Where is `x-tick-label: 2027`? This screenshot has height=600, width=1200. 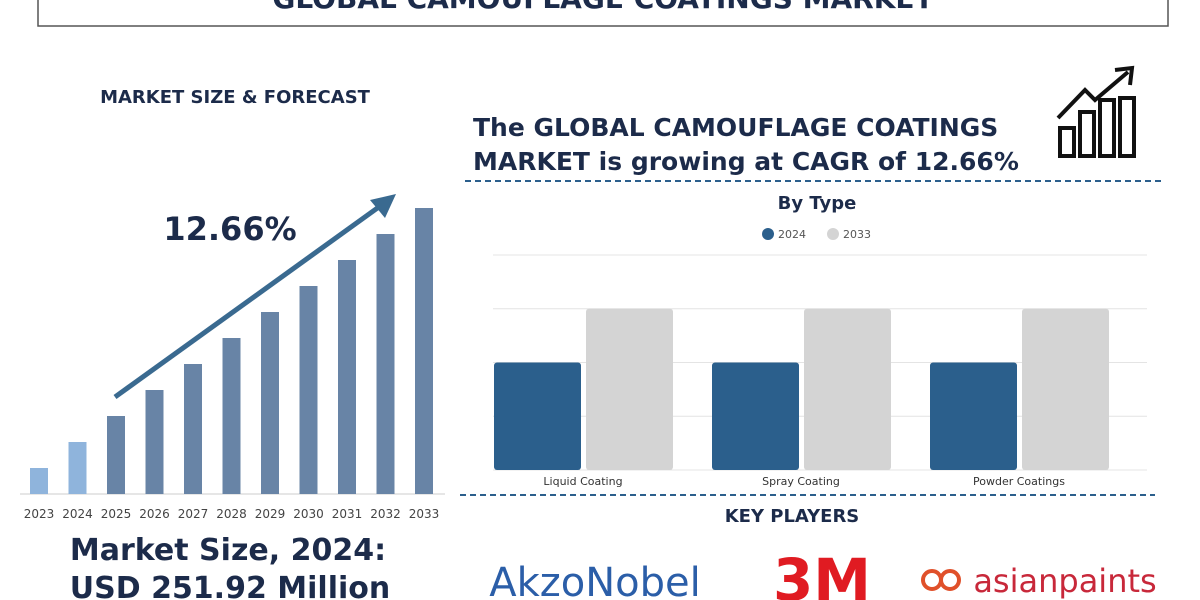
x-tick-label: 2027 is located at coordinates (193, 514).